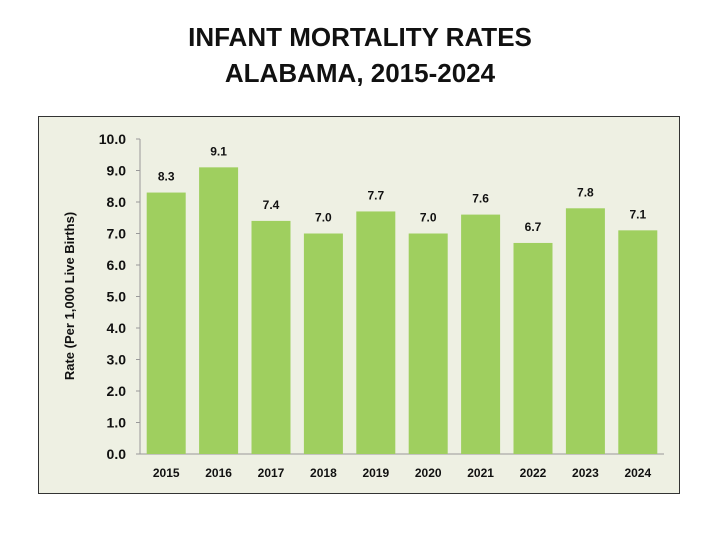 This screenshot has height=538, width=720. Describe the element at coordinates (360, 73) in the screenshot. I see `chart-title-line-2: ALABAMA, 2015-2024` at that location.